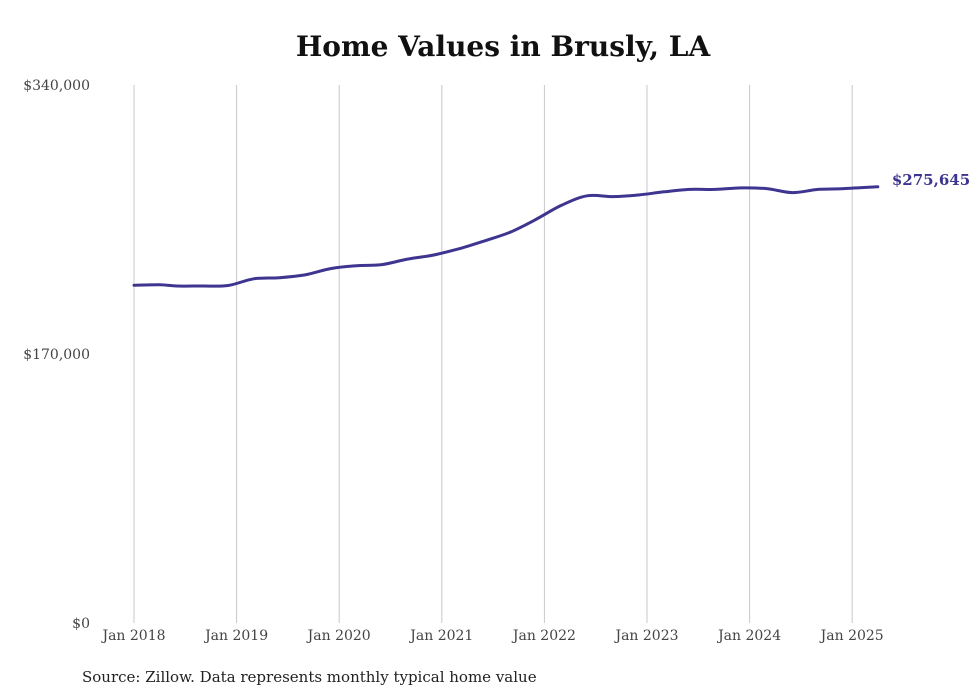 Image resolution: width=980 pixels, height=699 pixels. Describe the element at coordinates (851, 636) in the screenshot. I see `x-tick-label: Jan 2025` at that location.